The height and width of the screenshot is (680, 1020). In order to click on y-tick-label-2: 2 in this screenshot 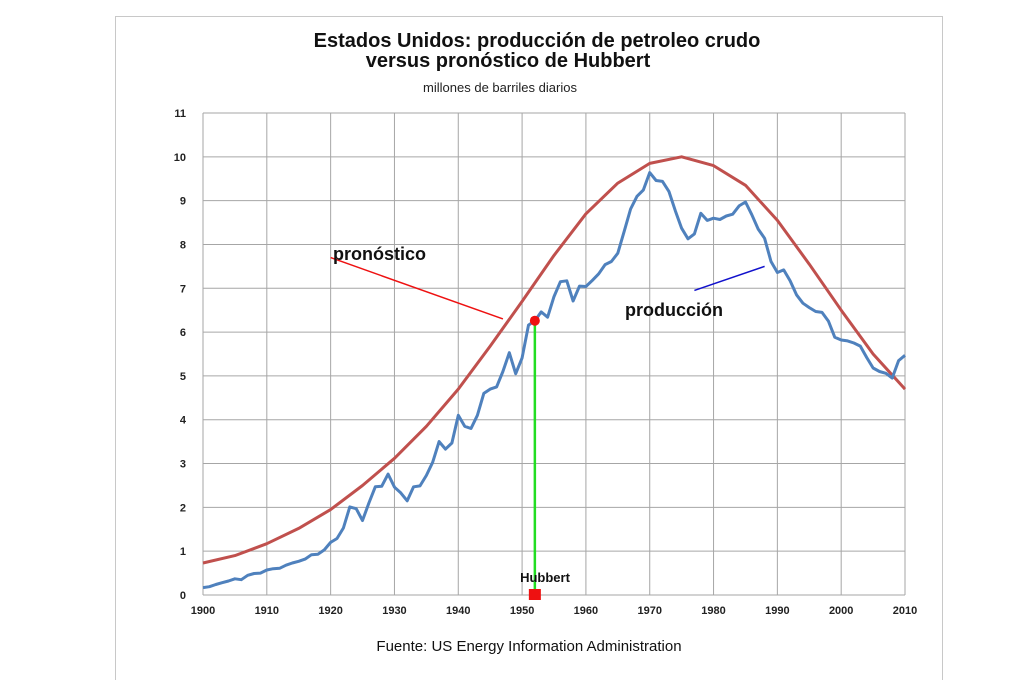, I will do `click(183, 508)`.